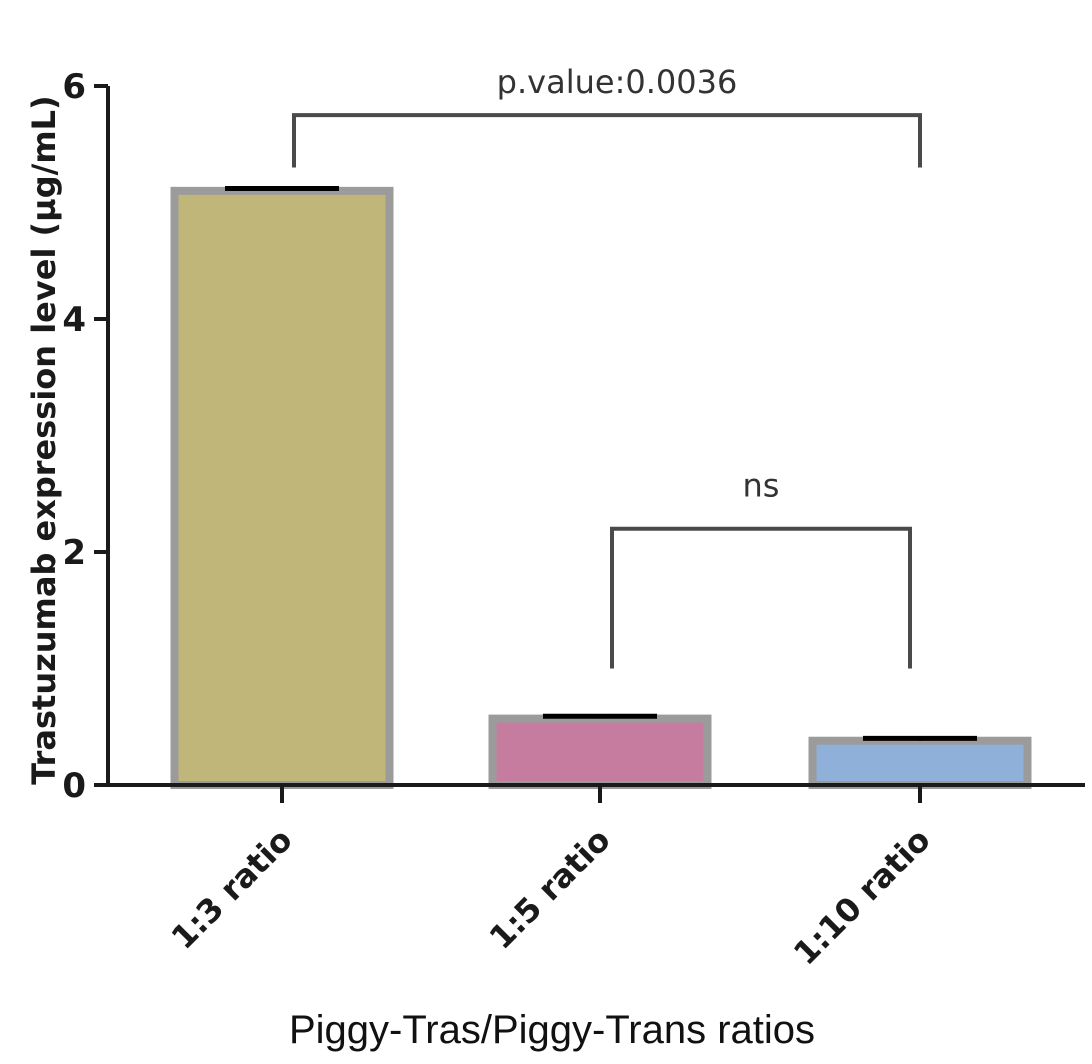 The height and width of the screenshot is (1064, 1092). What do you see at coordinates (44, 439) in the screenshot?
I see `y-axis-label: Trastuzumab expression level (µg/mL)` at bounding box center [44, 439].